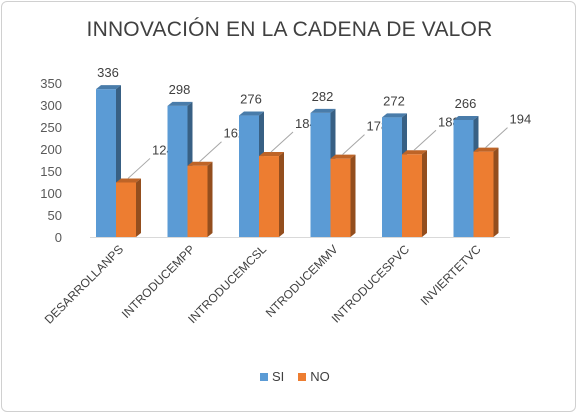 This screenshot has height=415, width=579. I want to click on x-tick-label: NTRODUCEMMV, so click(302, 281).